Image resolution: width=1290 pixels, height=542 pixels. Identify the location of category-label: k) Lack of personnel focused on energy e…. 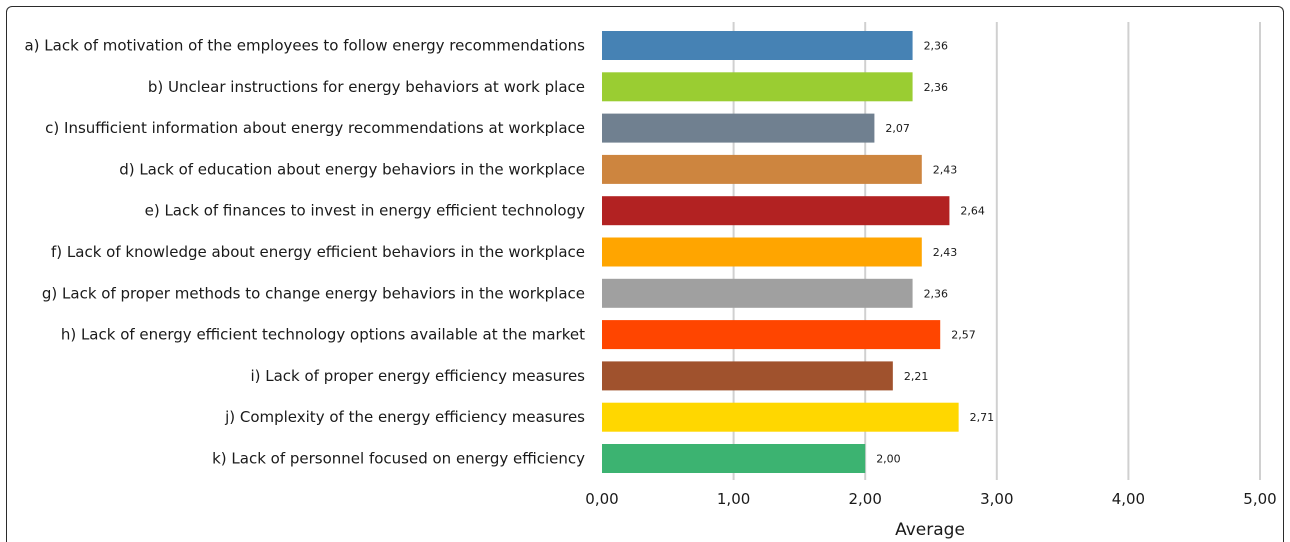
(398, 459).